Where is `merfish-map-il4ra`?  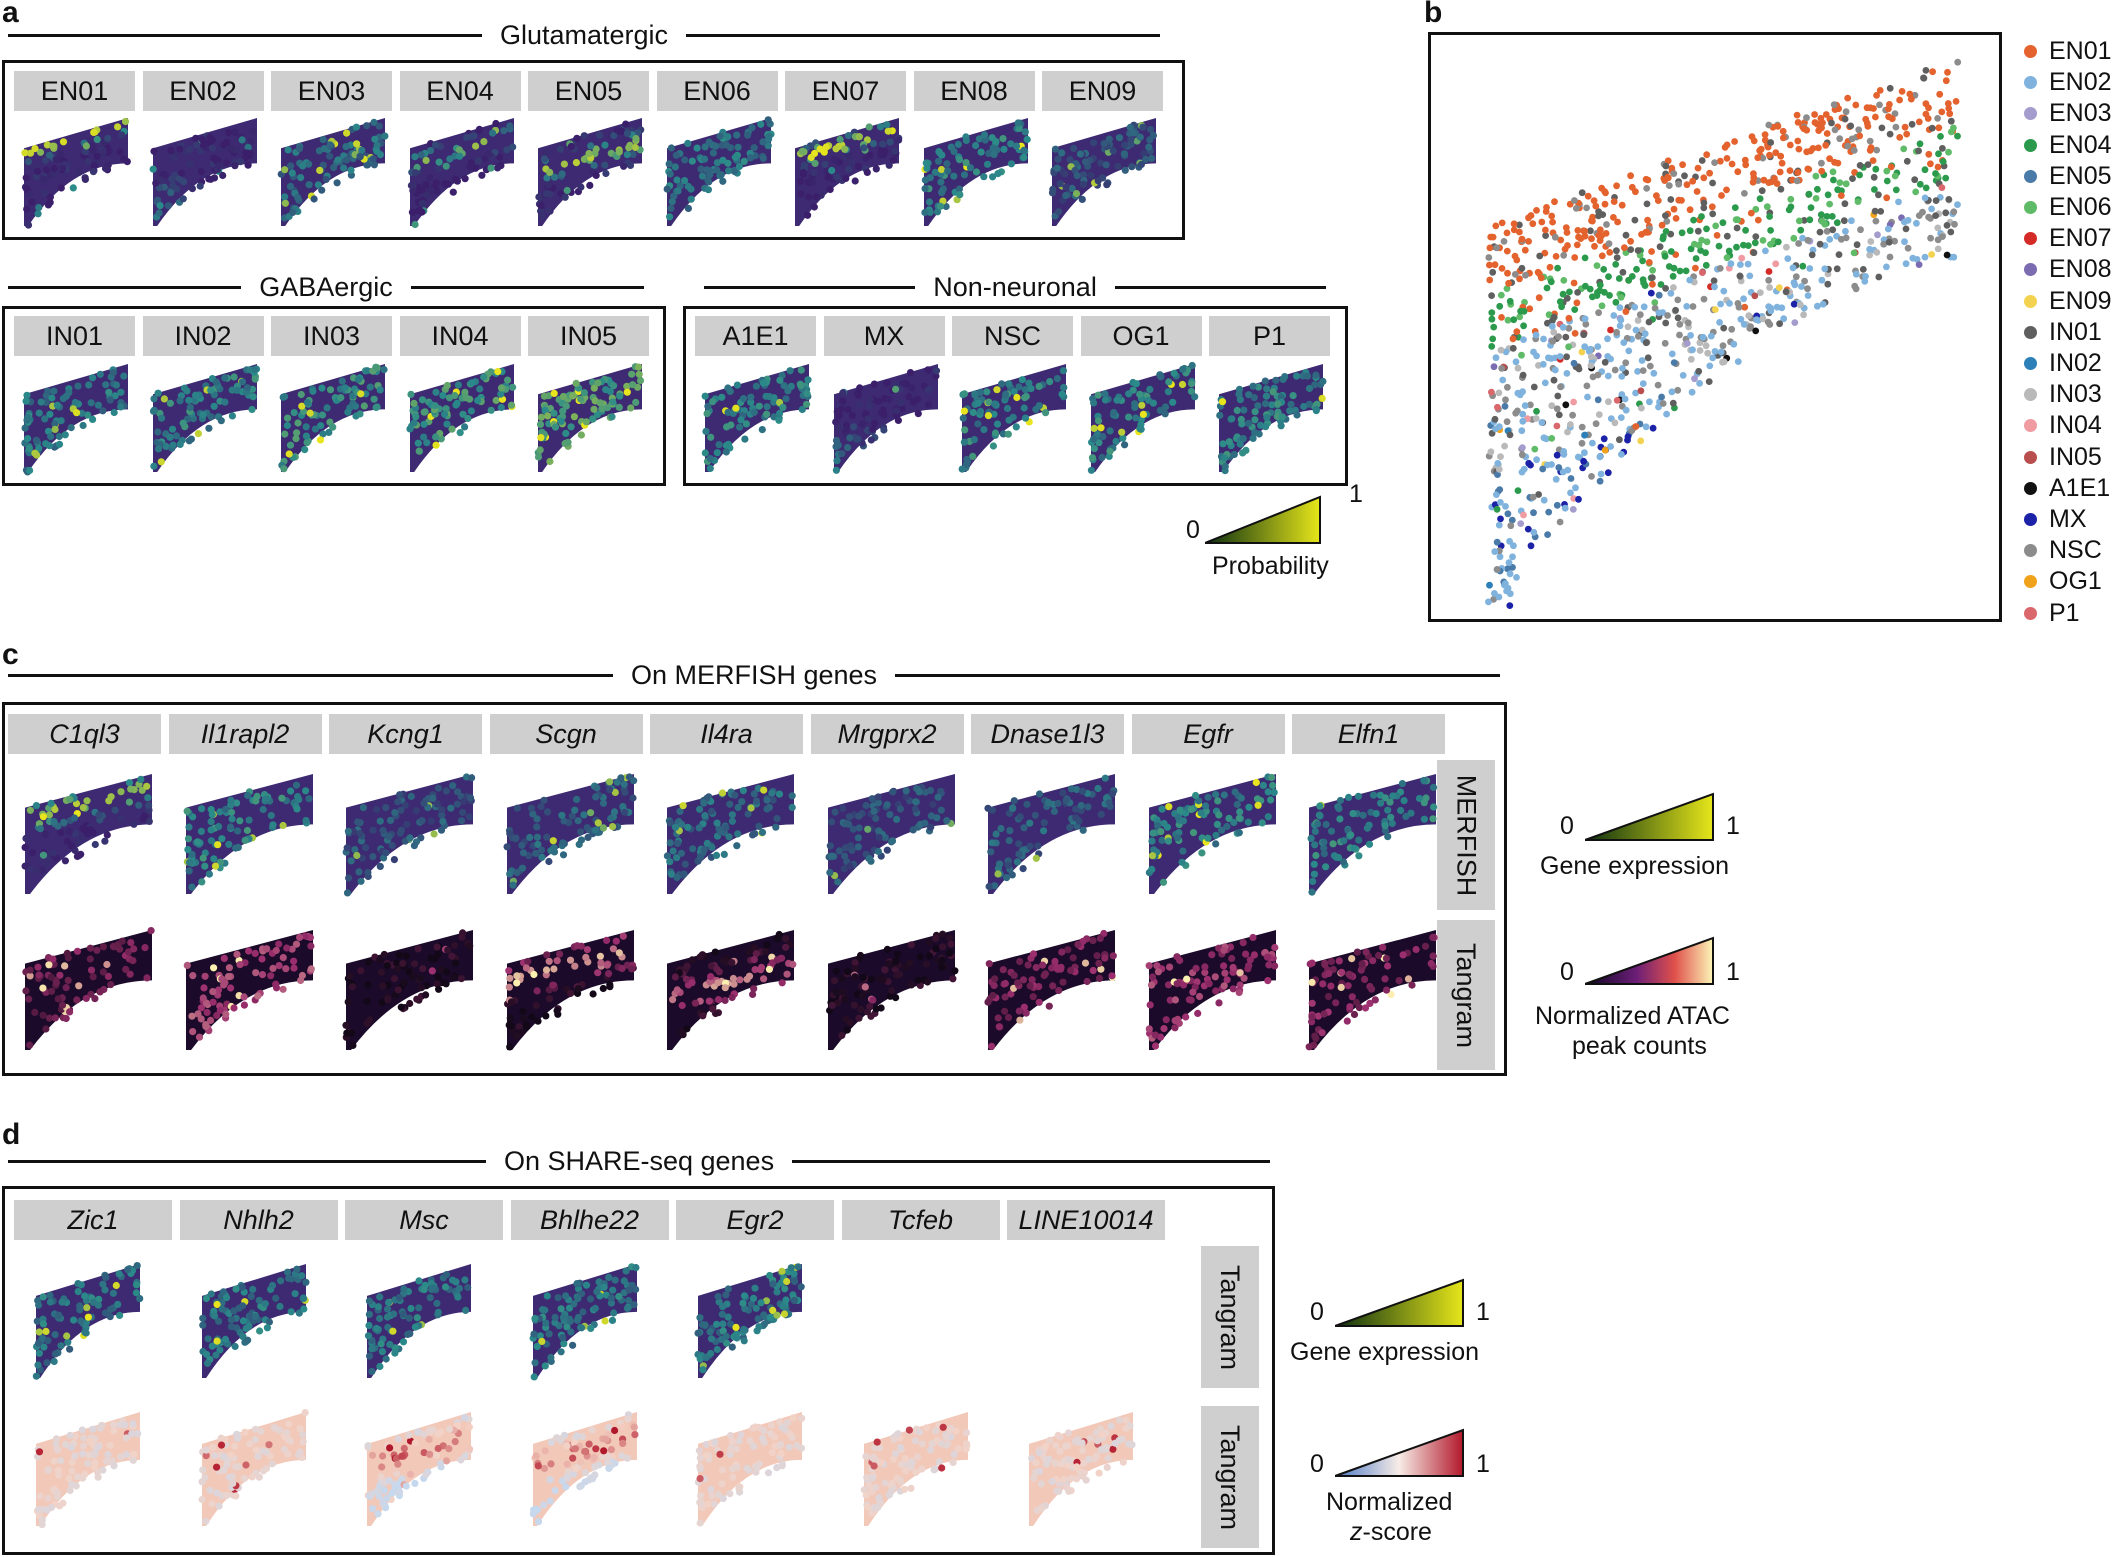 merfish-map-il4ra is located at coordinates (729, 834).